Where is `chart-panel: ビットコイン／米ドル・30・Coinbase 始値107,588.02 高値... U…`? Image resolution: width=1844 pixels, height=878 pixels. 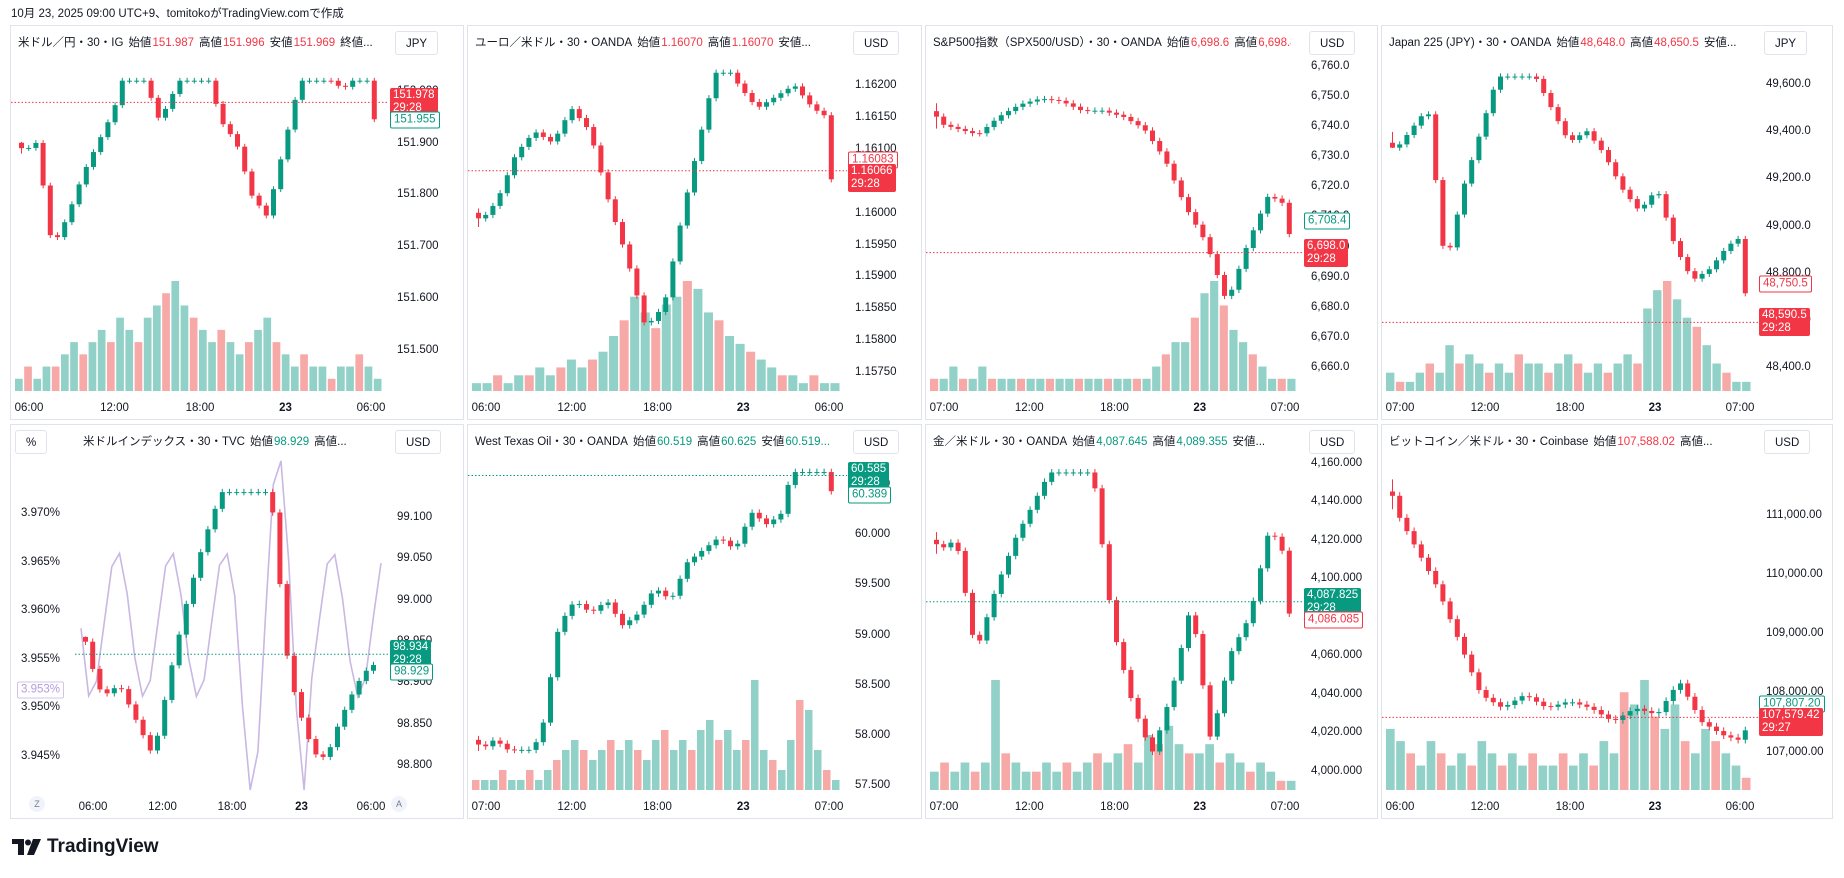
chart-panel: ビットコイン／米ドル・30・Coinbase 始値107,588.02 高値... U… is located at coordinates (1607, 621).